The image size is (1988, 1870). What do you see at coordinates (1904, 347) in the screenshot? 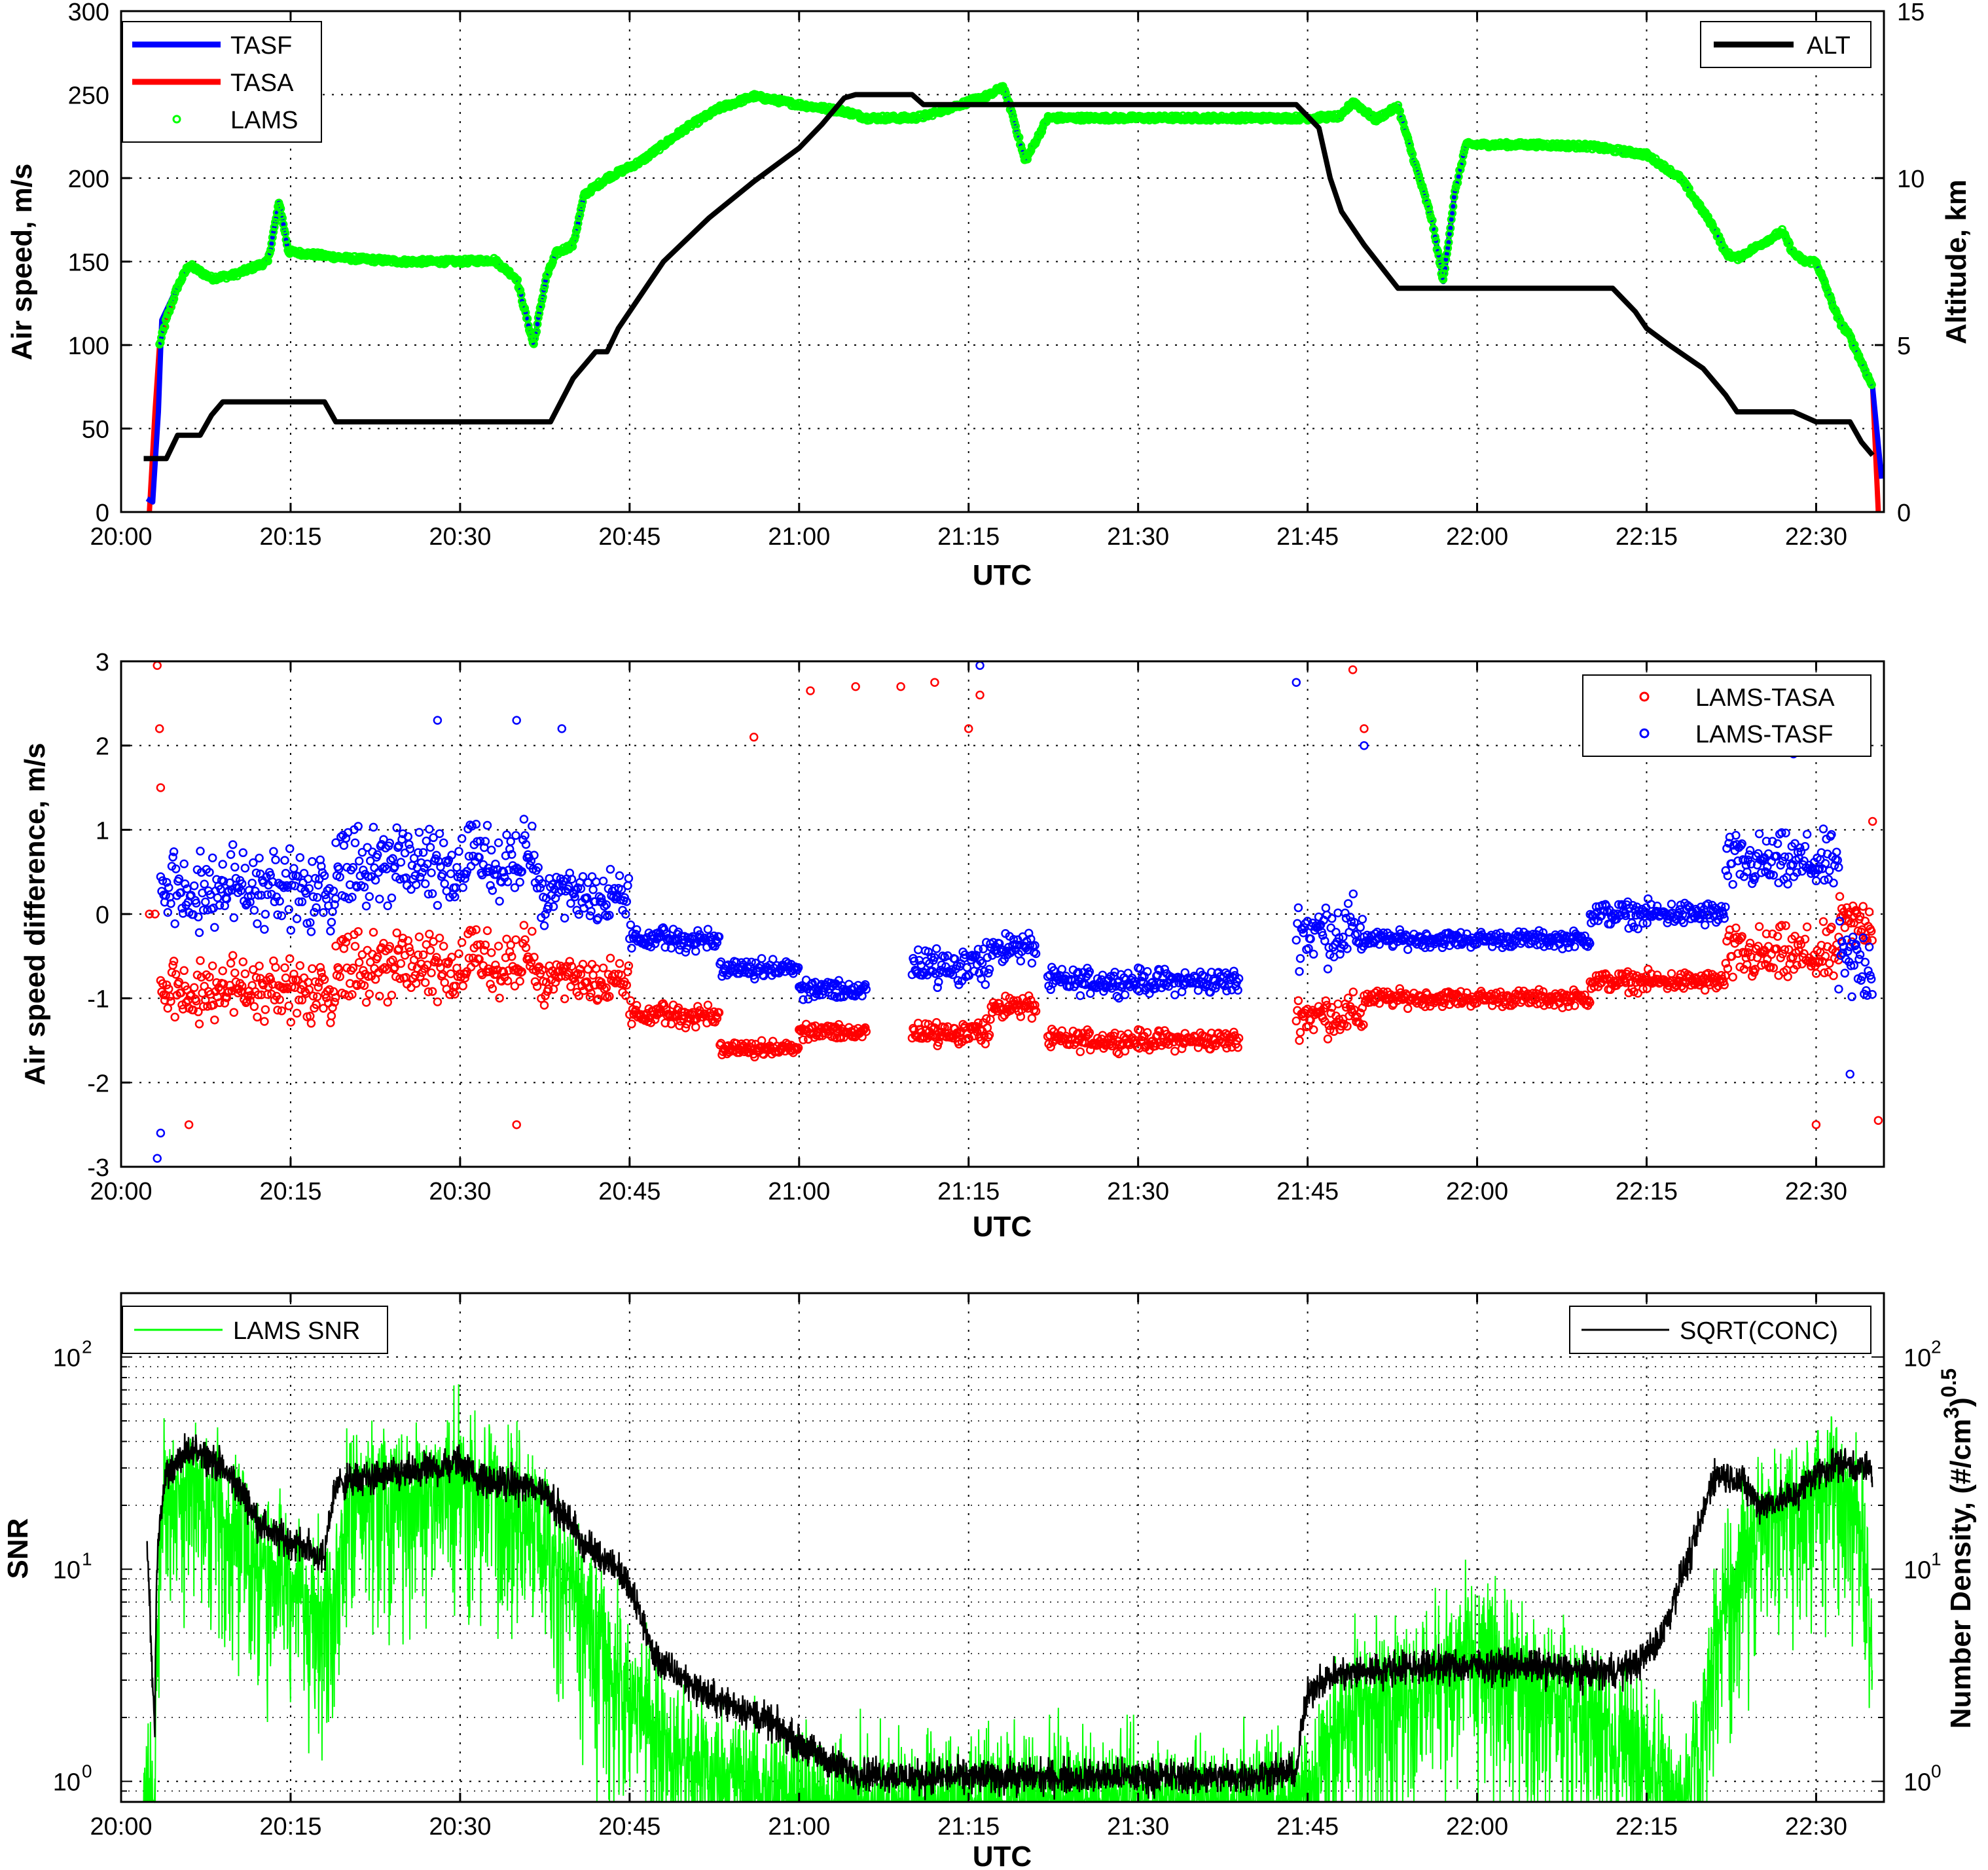
I see `y2-tick-label: 5` at bounding box center [1904, 347].